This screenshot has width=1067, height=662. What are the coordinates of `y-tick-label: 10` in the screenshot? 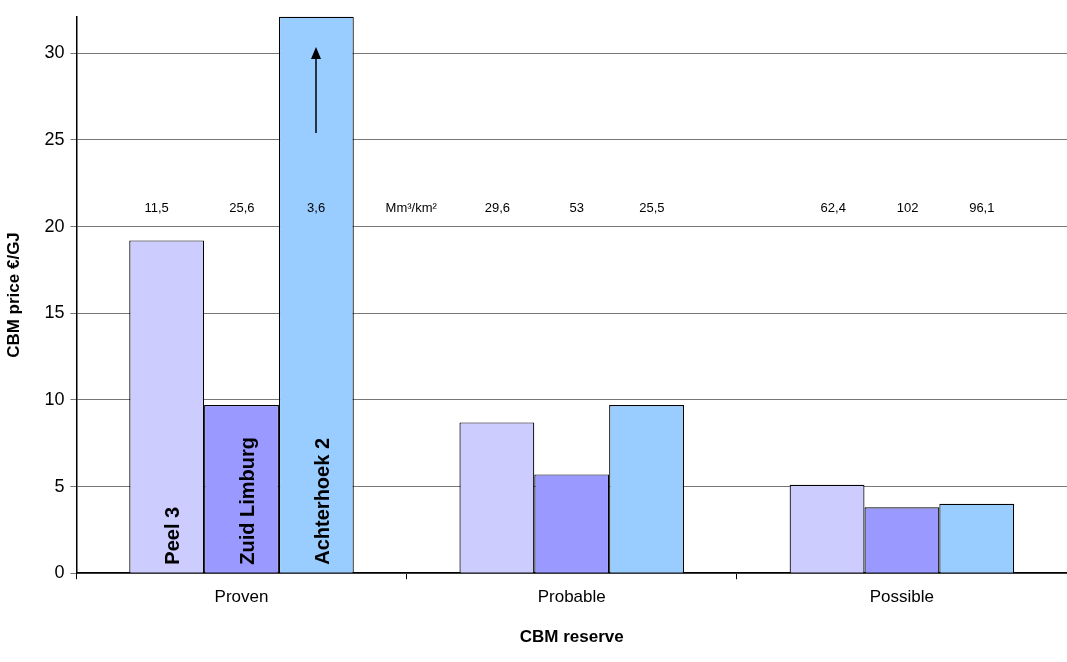 It's located at (54, 398).